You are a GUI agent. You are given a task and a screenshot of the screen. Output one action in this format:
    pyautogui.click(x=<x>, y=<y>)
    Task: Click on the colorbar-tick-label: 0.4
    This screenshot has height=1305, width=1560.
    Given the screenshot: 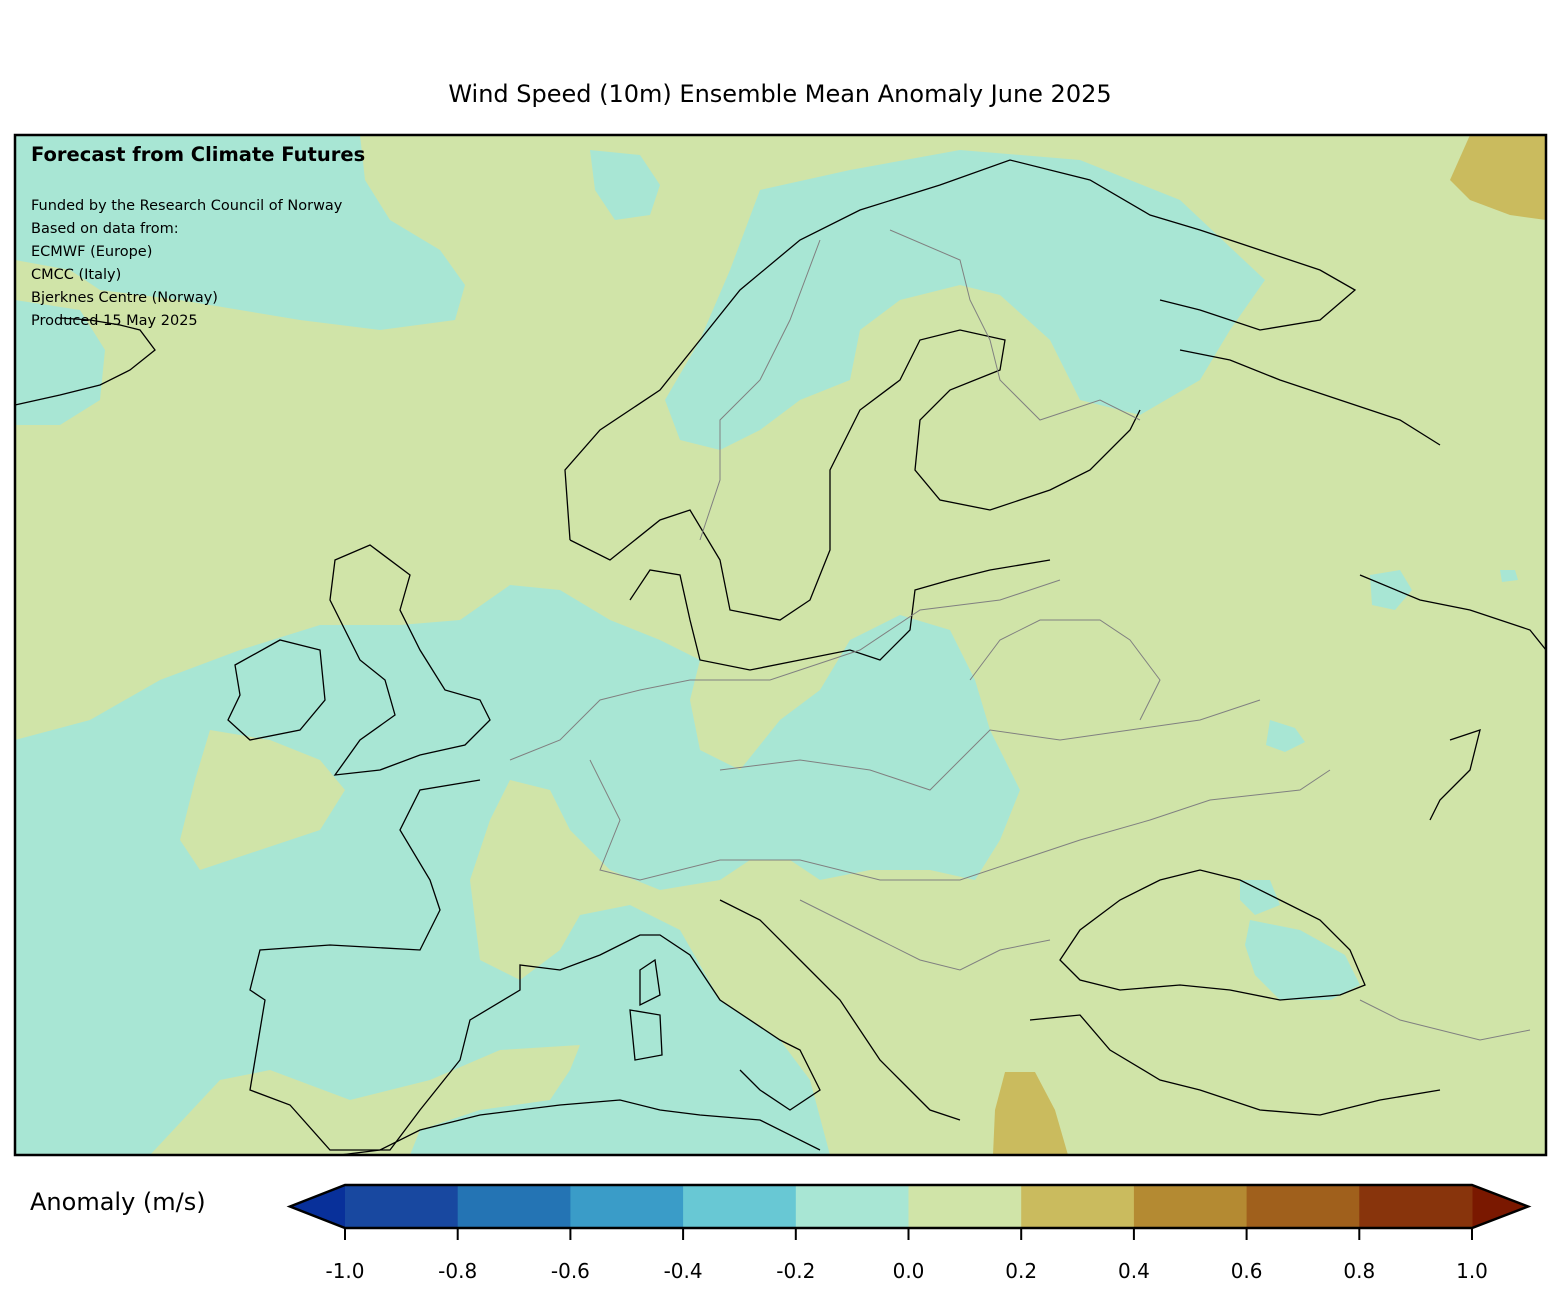 What is the action you would take?
    pyautogui.click(x=1133, y=1271)
    